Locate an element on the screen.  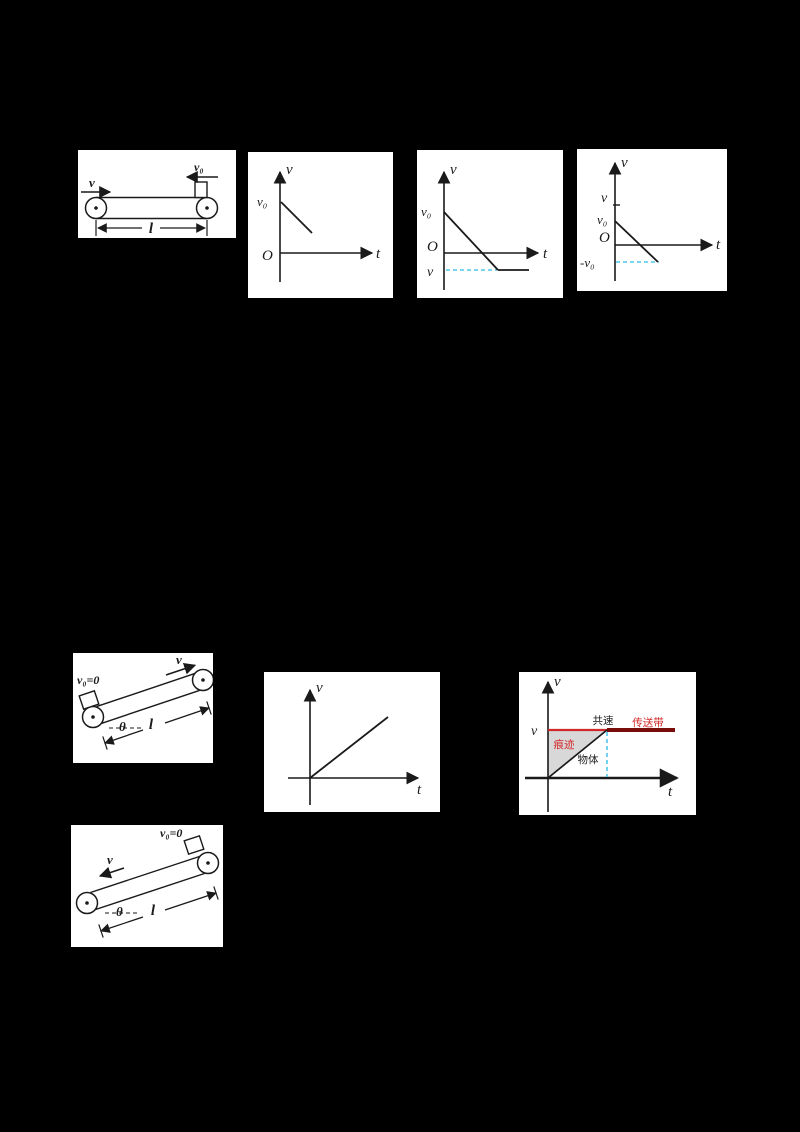
graph-decel-reverse-v: v t O v₀ v is located at coordinates (484, 226).